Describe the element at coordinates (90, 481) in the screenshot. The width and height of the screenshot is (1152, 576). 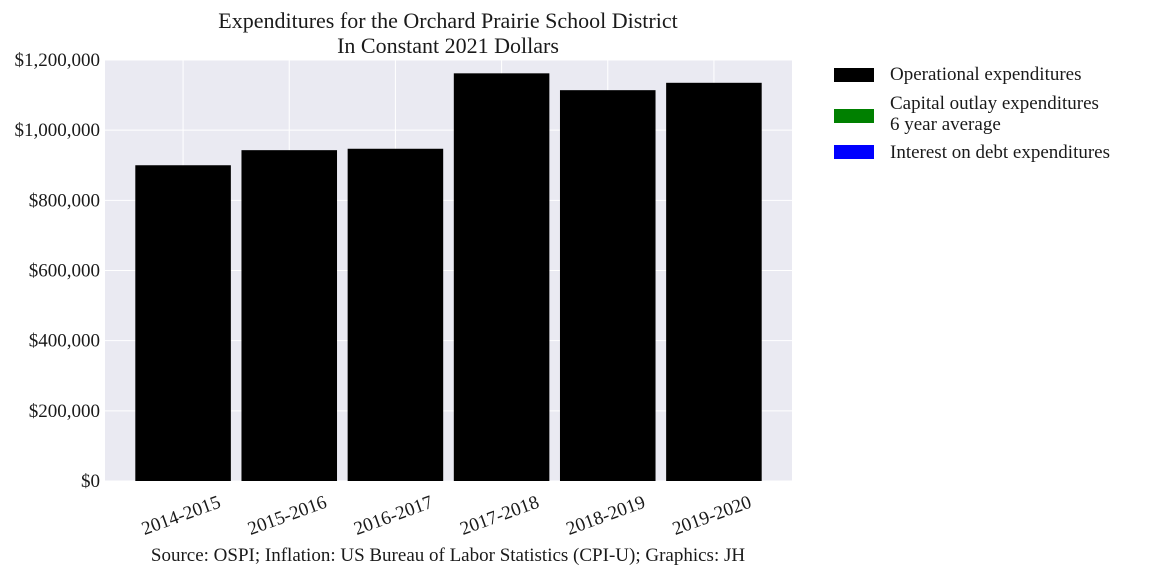
I see `y-tick-label: $0` at that location.